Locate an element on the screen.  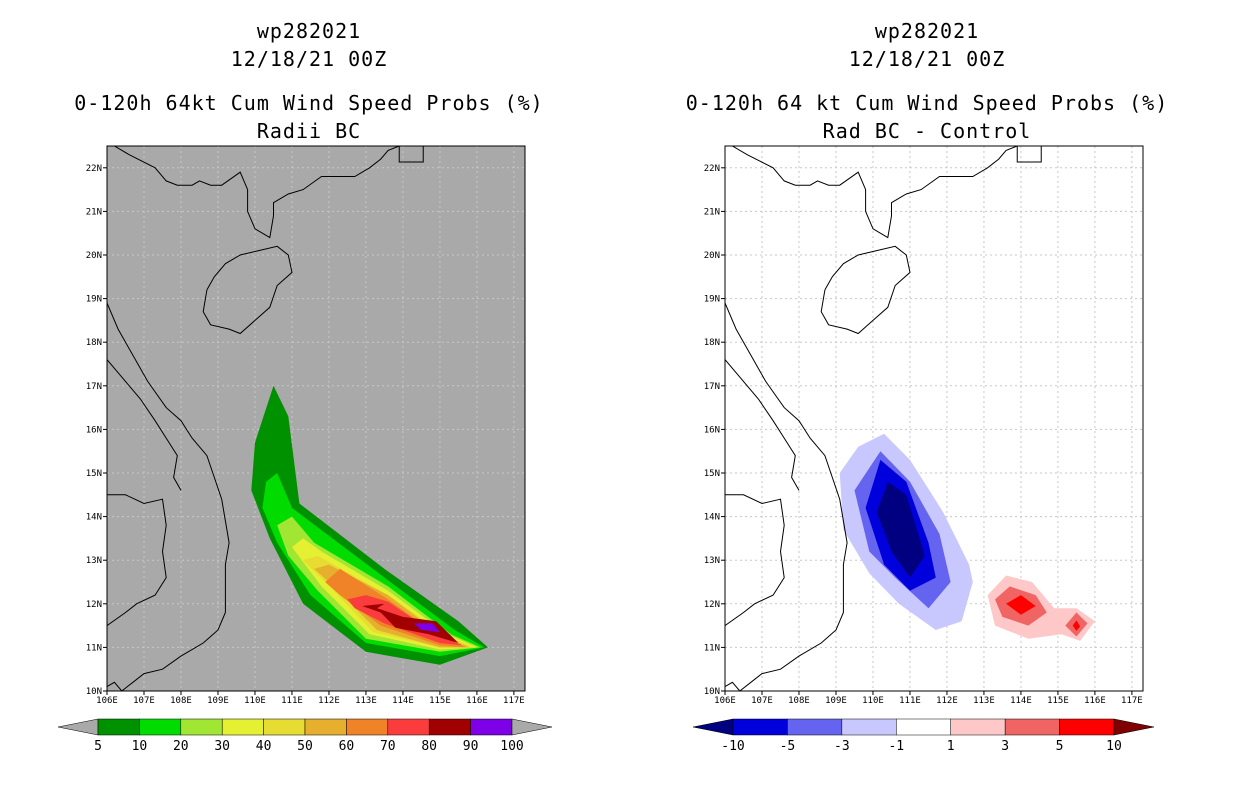
right-colorbar-label: -1 is located at coordinates (896, 746).